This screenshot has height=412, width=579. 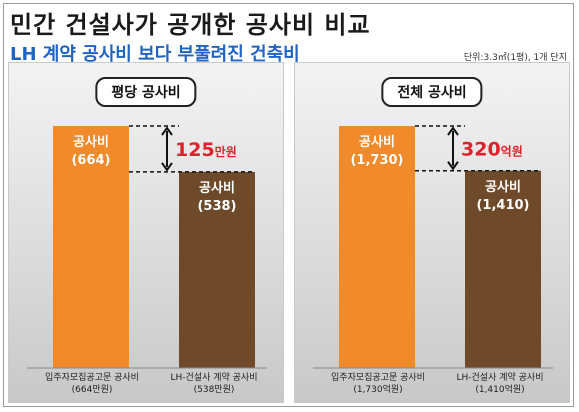 I want to click on bar-label-1-1: (538), so click(x=216, y=206).